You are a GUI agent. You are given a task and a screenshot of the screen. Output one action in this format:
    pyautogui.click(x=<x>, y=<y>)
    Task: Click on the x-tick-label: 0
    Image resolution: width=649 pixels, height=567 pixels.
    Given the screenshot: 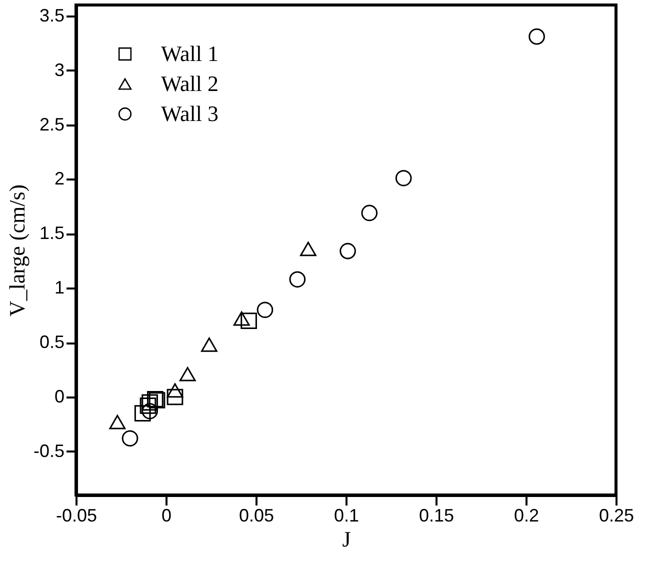 What is the action you would take?
    pyautogui.click(x=166, y=516)
    